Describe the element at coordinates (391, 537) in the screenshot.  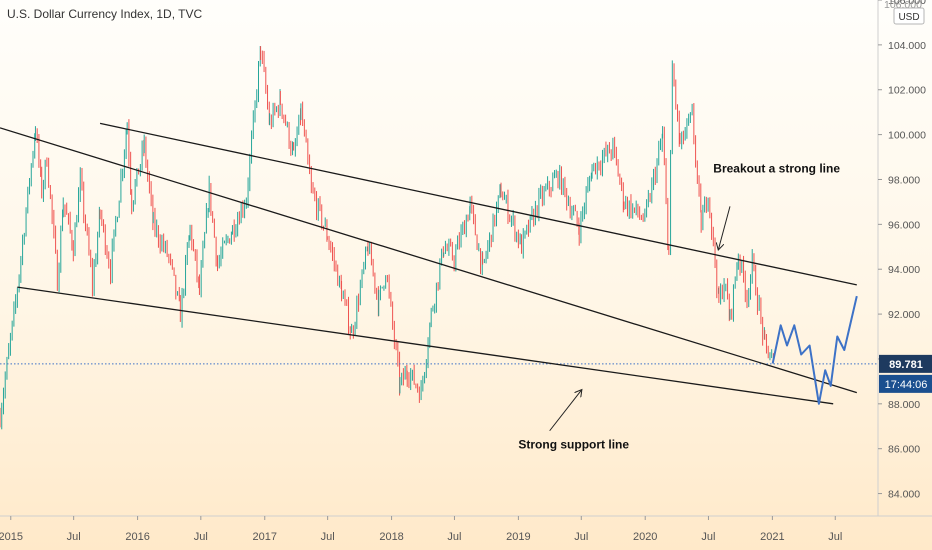
I see `x-tick-label: 2018` at that location.